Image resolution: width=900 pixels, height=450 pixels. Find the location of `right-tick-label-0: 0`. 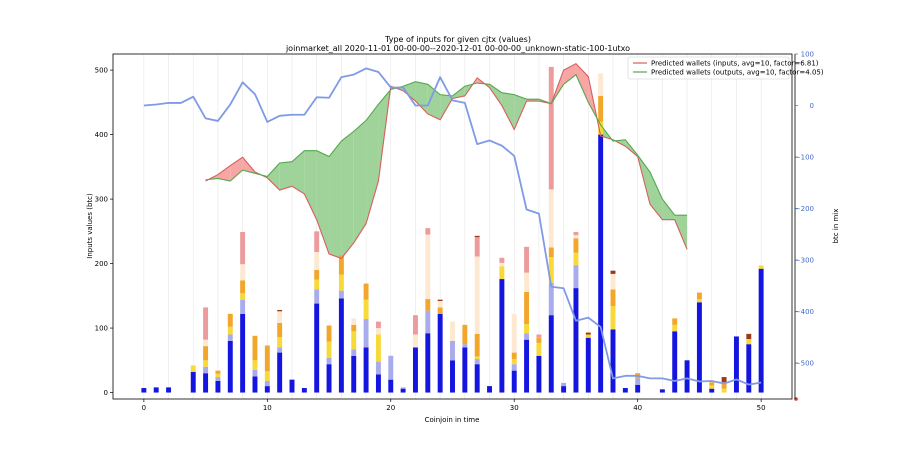

right-tick-label-0: 0 is located at coordinates (812, 106).